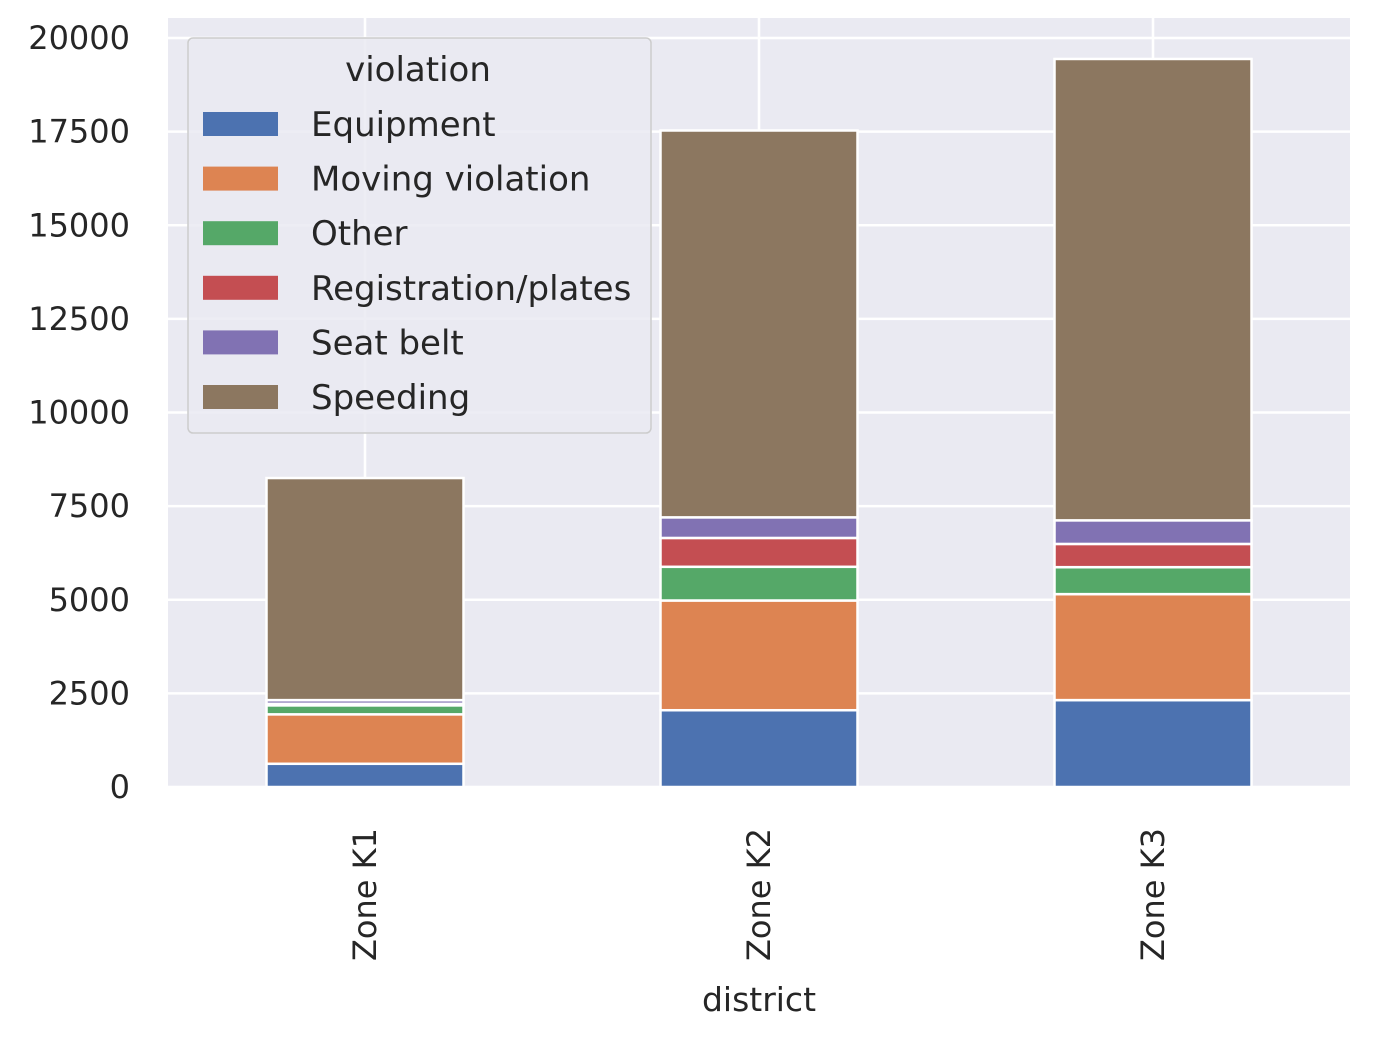  Describe the element at coordinates (79, 319) in the screenshot. I see `y-tick-label: 12500` at that location.